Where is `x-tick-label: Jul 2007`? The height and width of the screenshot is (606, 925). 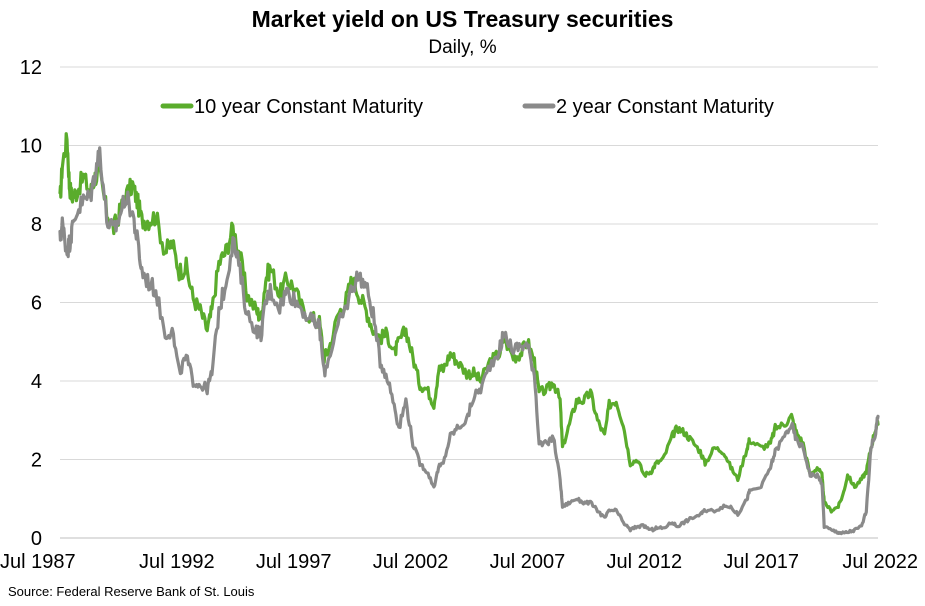
x-tick-label: Jul 2007 is located at coordinates (528, 562).